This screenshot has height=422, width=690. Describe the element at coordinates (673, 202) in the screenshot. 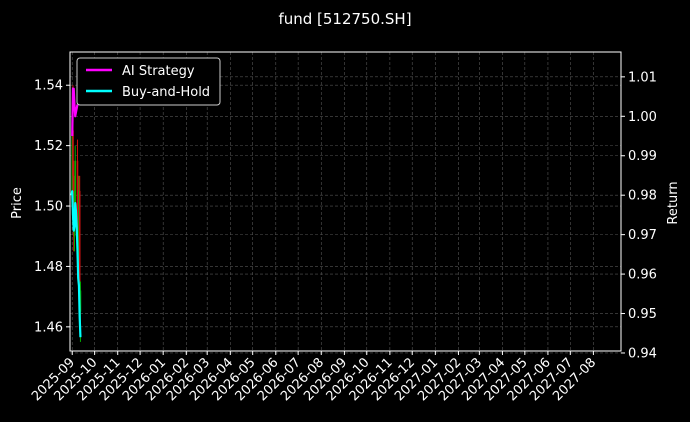

I see `y2-axis-label: Return` at that location.